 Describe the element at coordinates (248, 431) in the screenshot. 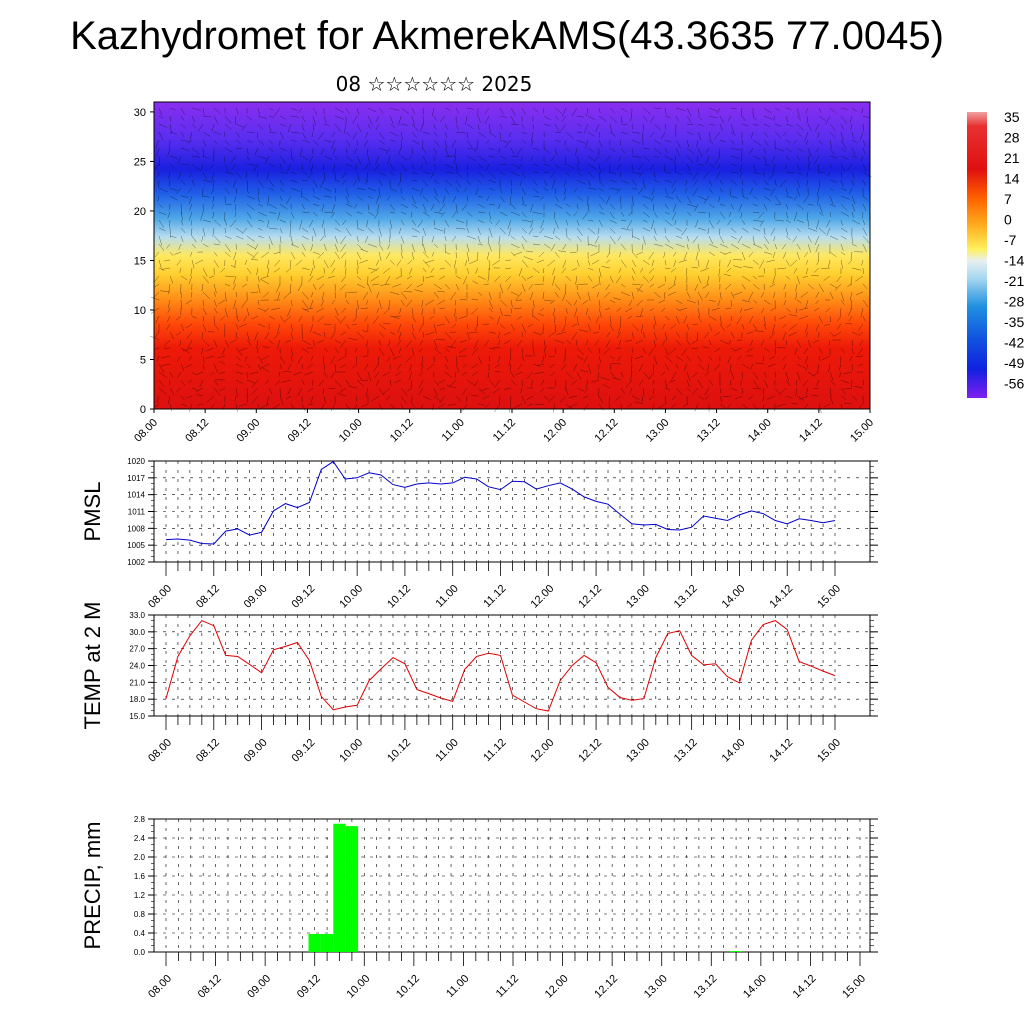

I see `x-tick-label: 09.00` at that location.